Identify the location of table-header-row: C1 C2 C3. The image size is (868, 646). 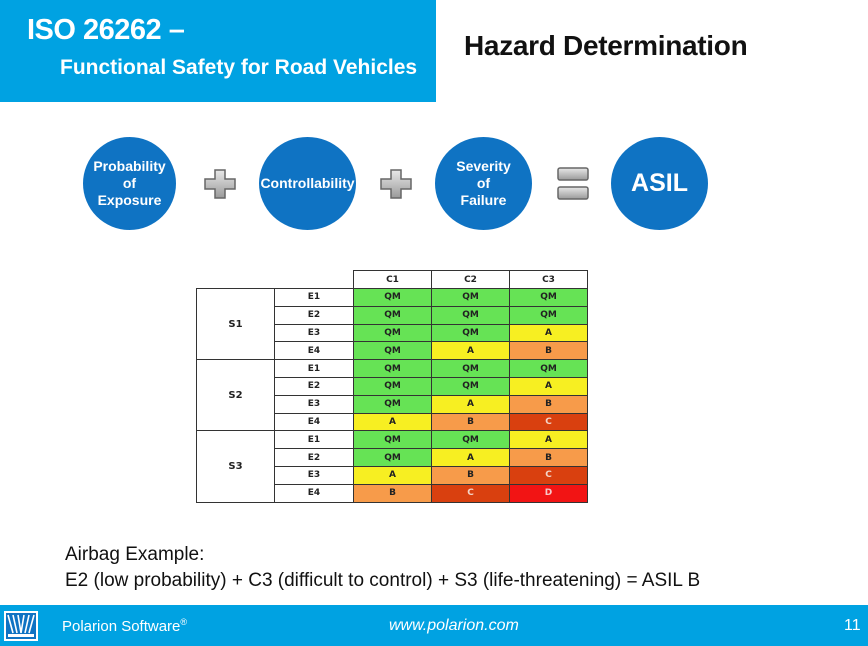
(392, 279).